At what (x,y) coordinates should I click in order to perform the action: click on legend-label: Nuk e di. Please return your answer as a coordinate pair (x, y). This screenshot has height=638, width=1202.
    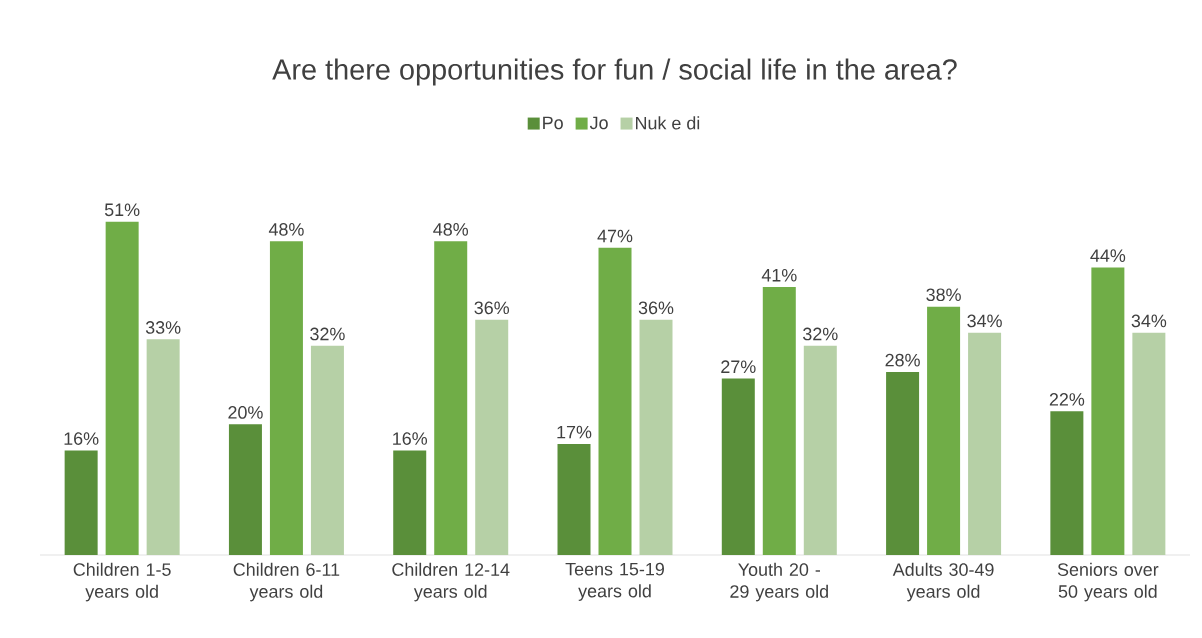
    Looking at the image, I should click on (668, 123).